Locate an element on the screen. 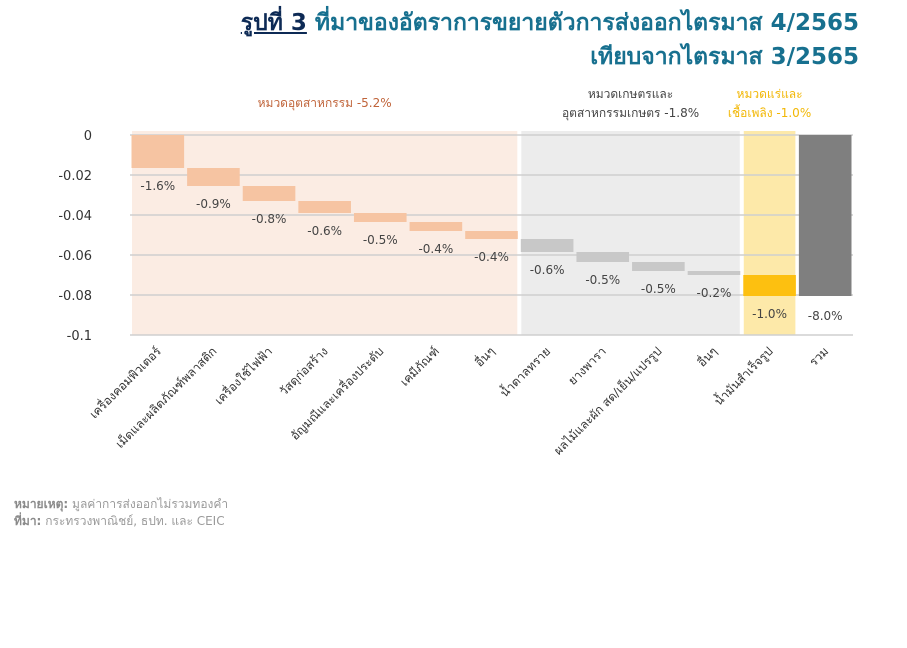  x-tick-label: อัญมณีและเครื่องประดับ is located at coordinates (336, 393).